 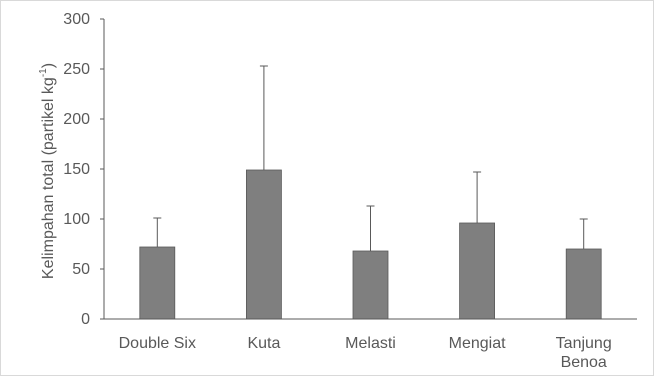 What do you see at coordinates (477, 343) in the screenshot?
I see `x-tick-label: Mengiat` at bounding box center [477, 343].